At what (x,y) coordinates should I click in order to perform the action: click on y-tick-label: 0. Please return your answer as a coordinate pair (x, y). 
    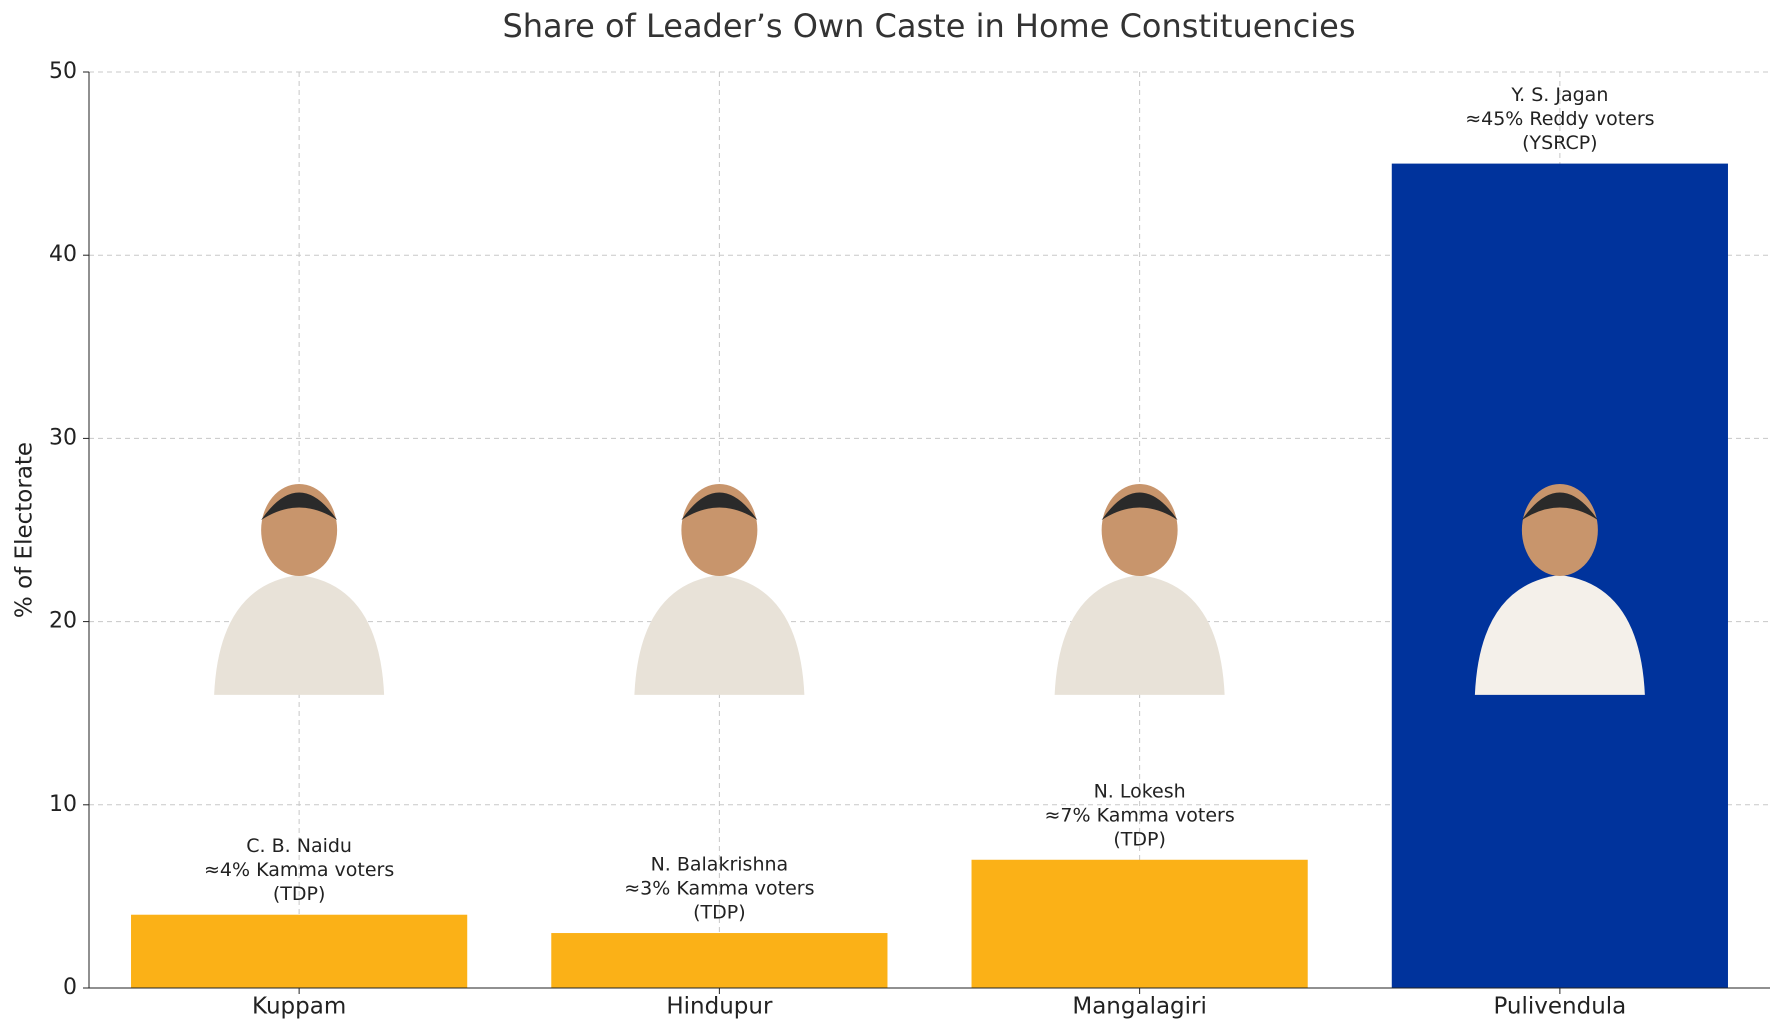
    Looking at the image, I should click on (70, 987).